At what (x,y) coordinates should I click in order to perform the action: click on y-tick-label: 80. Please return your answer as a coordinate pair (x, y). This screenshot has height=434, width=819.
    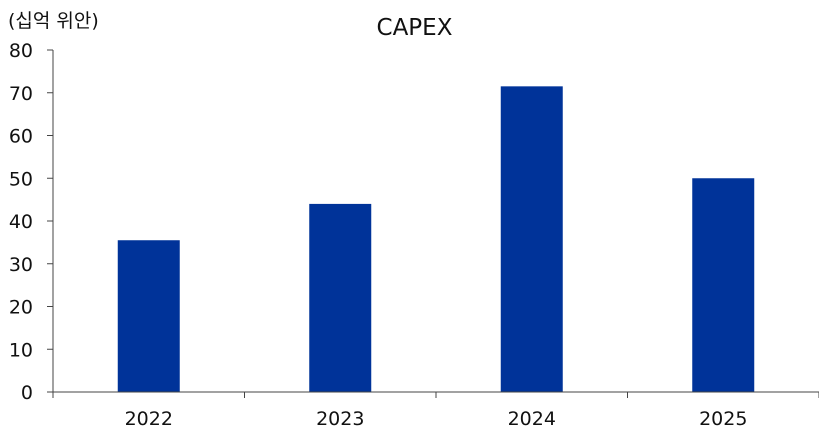
    Looking at the image, I should click on (21, 51).